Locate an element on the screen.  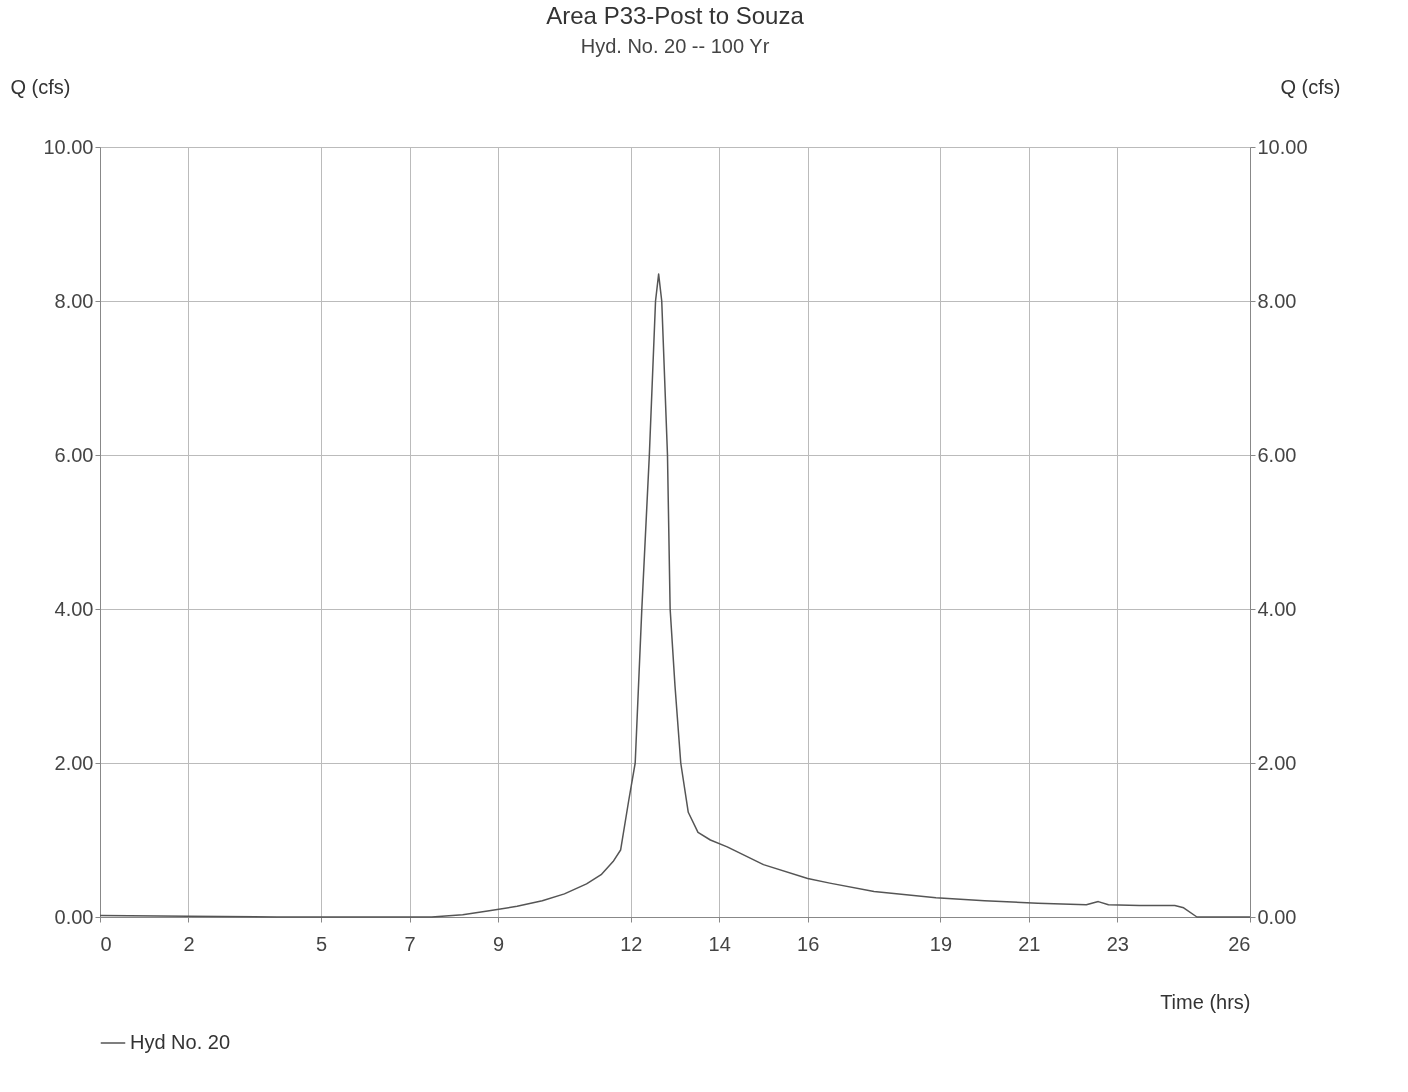
x-tick-label: 26 is located at coordinates (1239, 943).